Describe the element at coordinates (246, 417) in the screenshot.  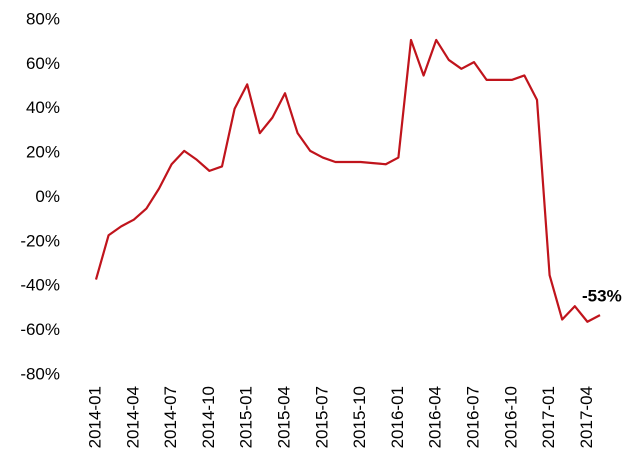
I see `x-tick-label: 2015-01` at that location.